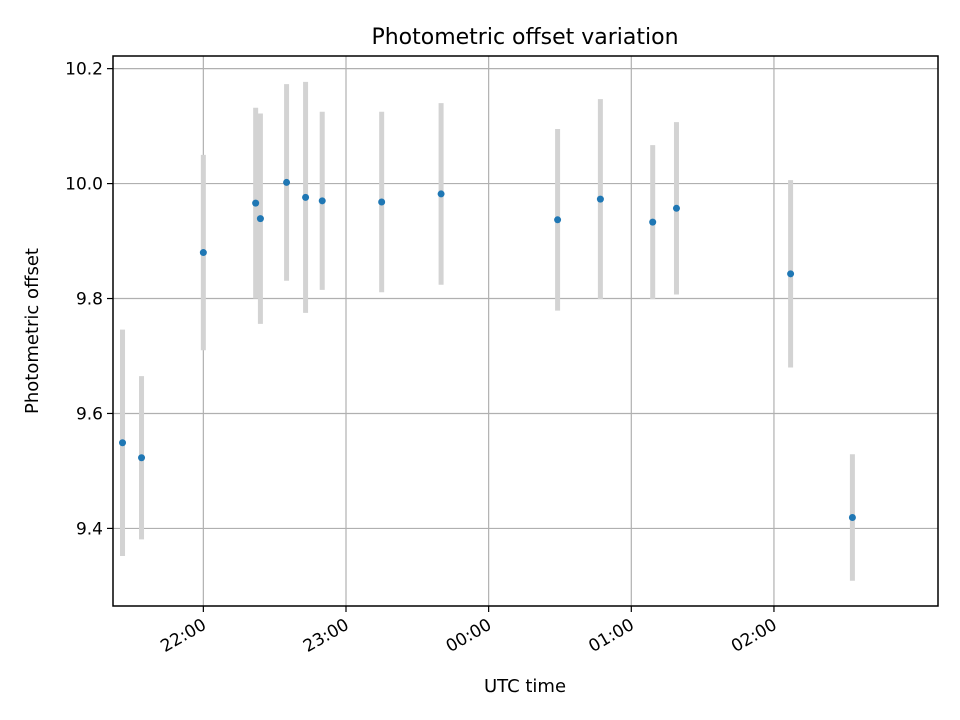 The width and height of the screenshot is (960, 720). I want to click on y-tick-label: 10.2, so click(84, 70).